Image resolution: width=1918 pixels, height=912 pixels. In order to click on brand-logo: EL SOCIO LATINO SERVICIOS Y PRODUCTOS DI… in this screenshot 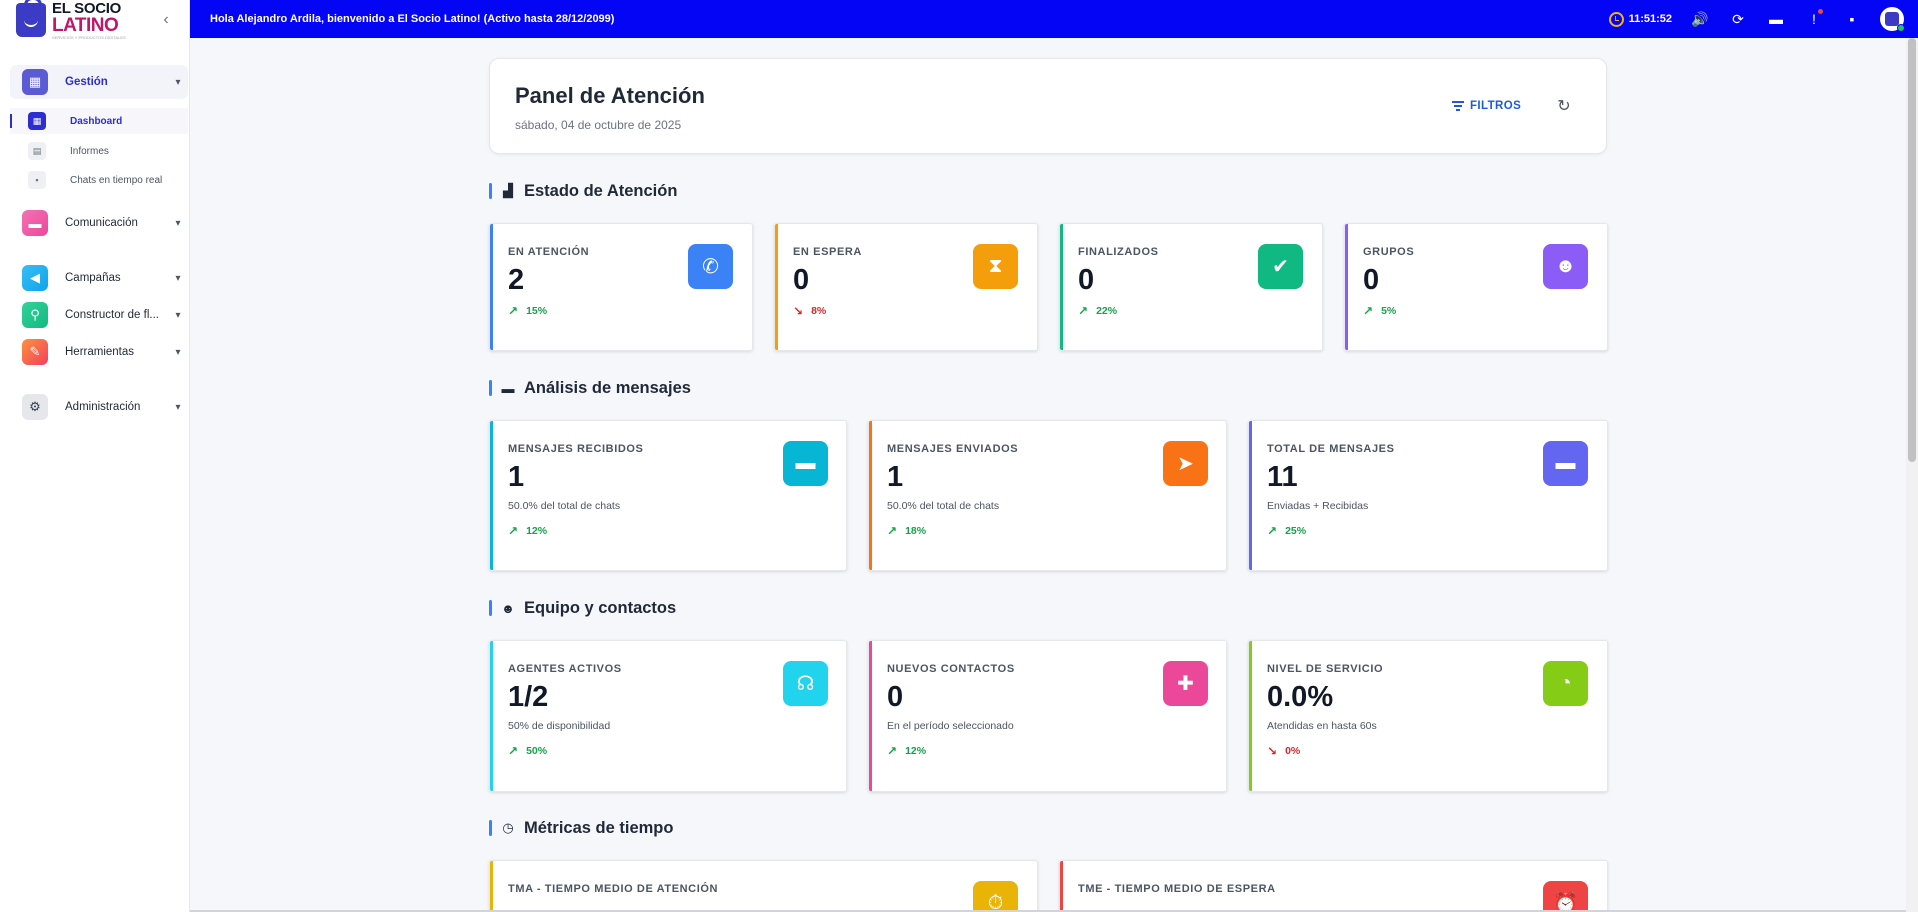, I will do `click(71, 20)`.